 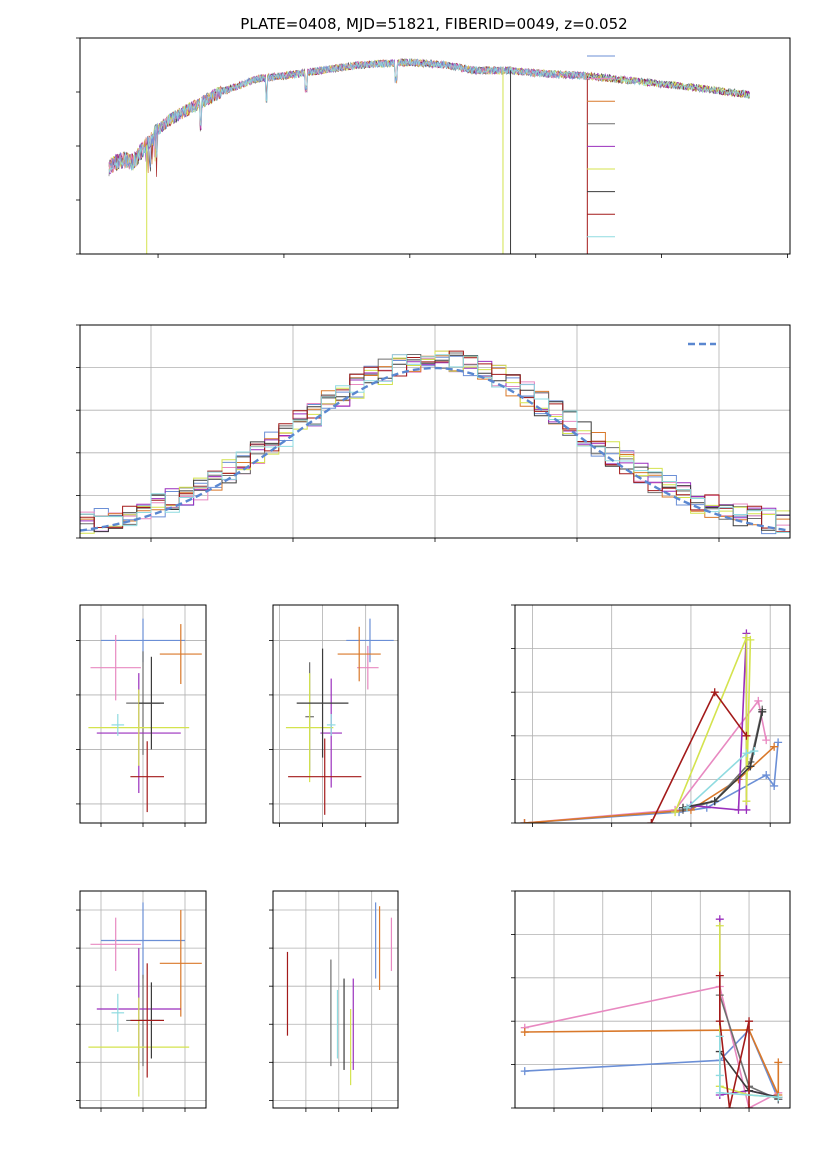 I want to click on spectrum-line-chabrier-stelib, so click(x=429, y=114).